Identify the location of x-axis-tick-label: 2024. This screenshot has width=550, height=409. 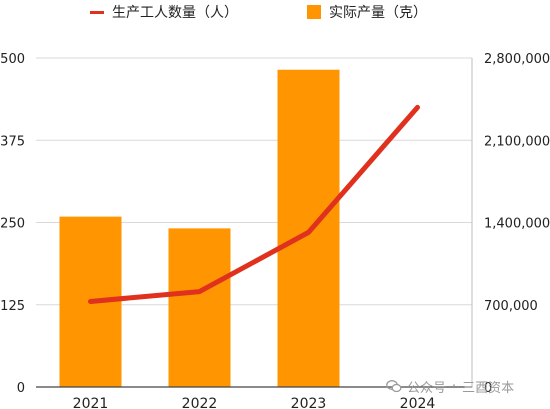
(418, 402).